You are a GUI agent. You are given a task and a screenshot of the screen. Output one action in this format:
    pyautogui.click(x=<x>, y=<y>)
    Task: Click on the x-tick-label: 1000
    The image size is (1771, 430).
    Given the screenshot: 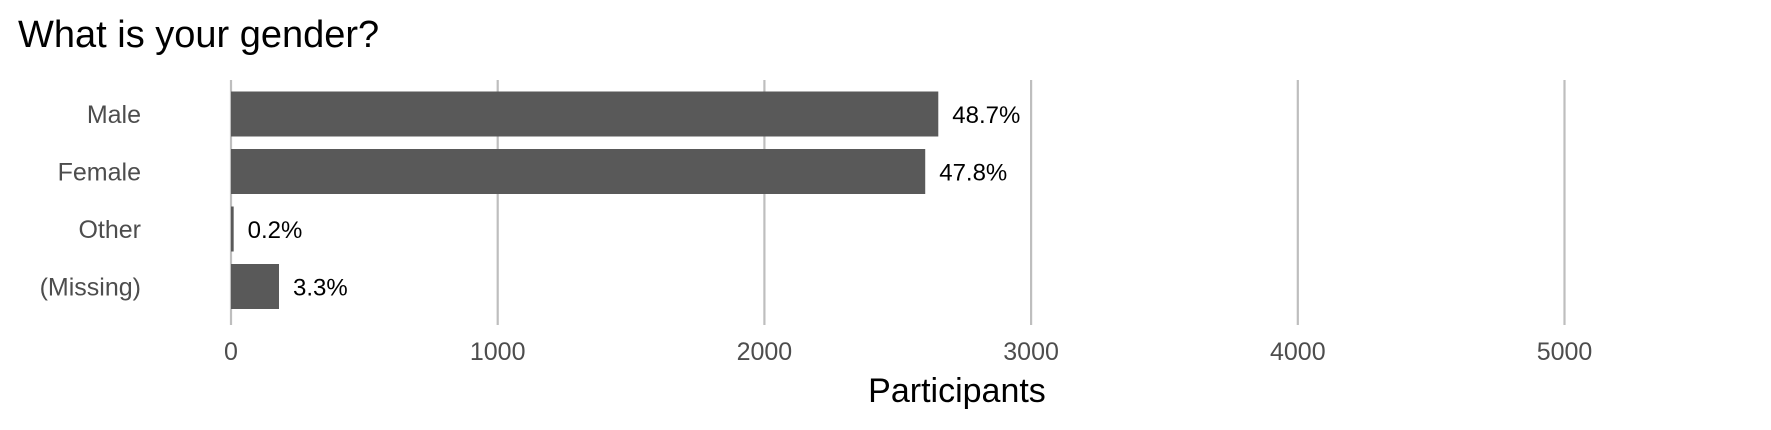 What is the action you would take?
    pyautogui.click(x=498, y=352)
    